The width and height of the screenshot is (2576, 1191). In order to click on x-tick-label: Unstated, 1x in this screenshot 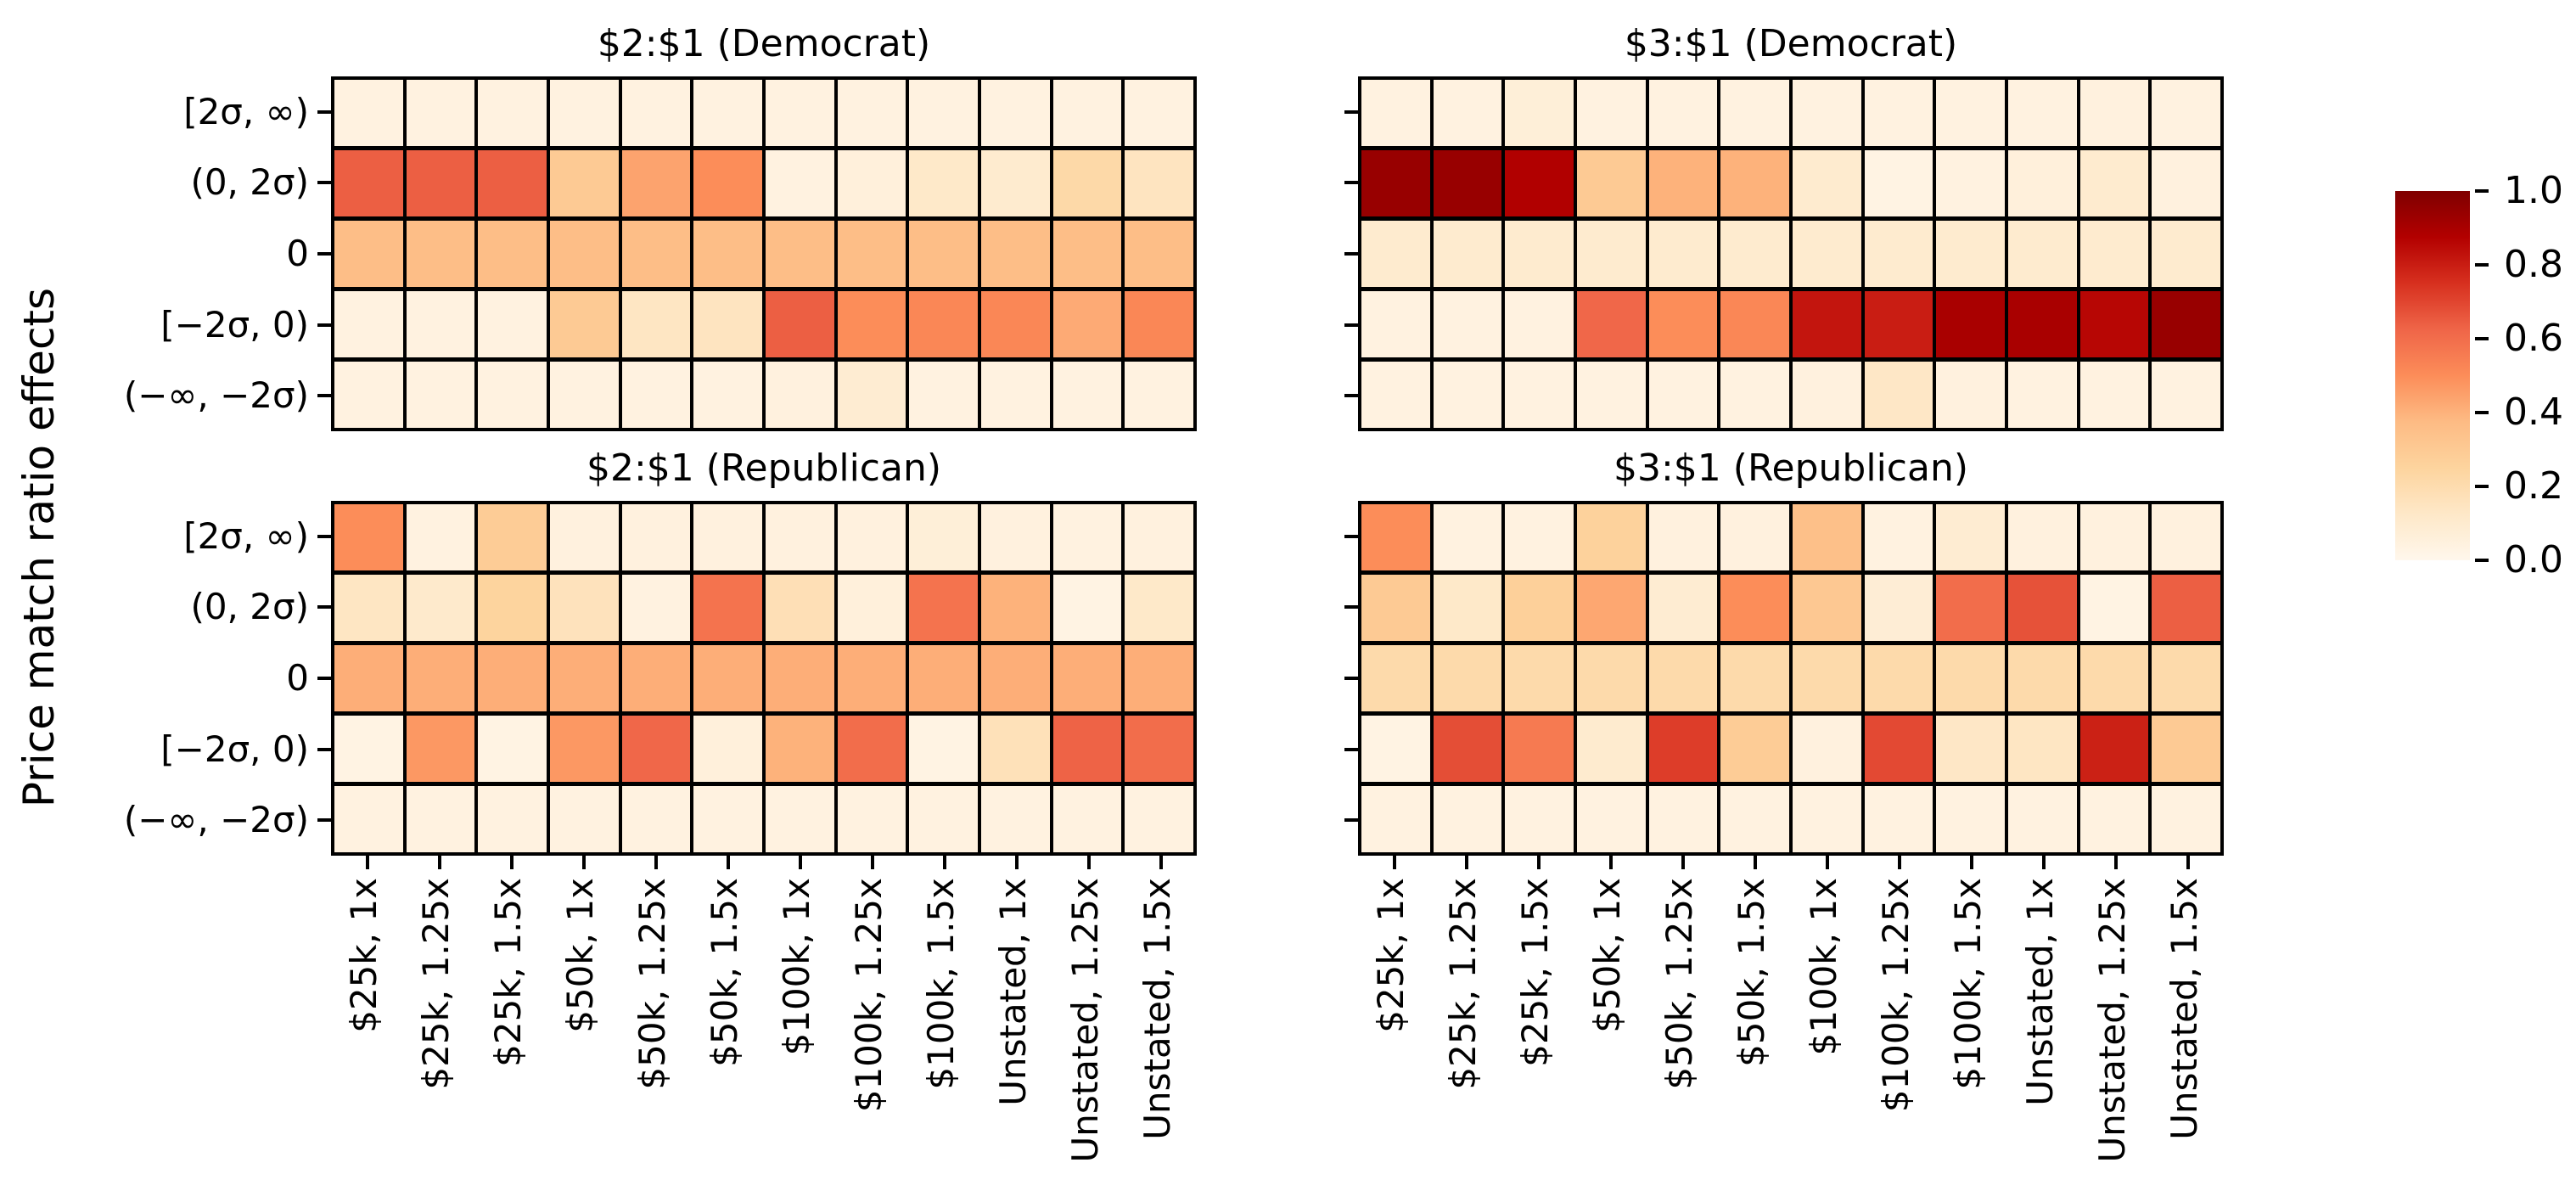, I will do `click(2039, 992)`.